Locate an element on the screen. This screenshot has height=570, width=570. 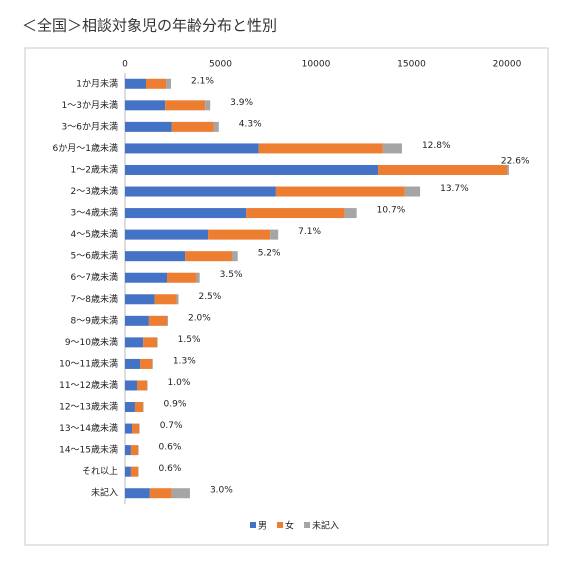
y-tick-label: 10～11歳未満 is located at coordinates (88, 363).